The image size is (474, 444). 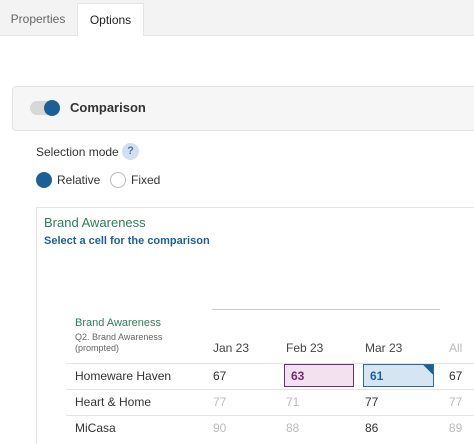 I want to click on radio-group, so click(x=81, y=180).